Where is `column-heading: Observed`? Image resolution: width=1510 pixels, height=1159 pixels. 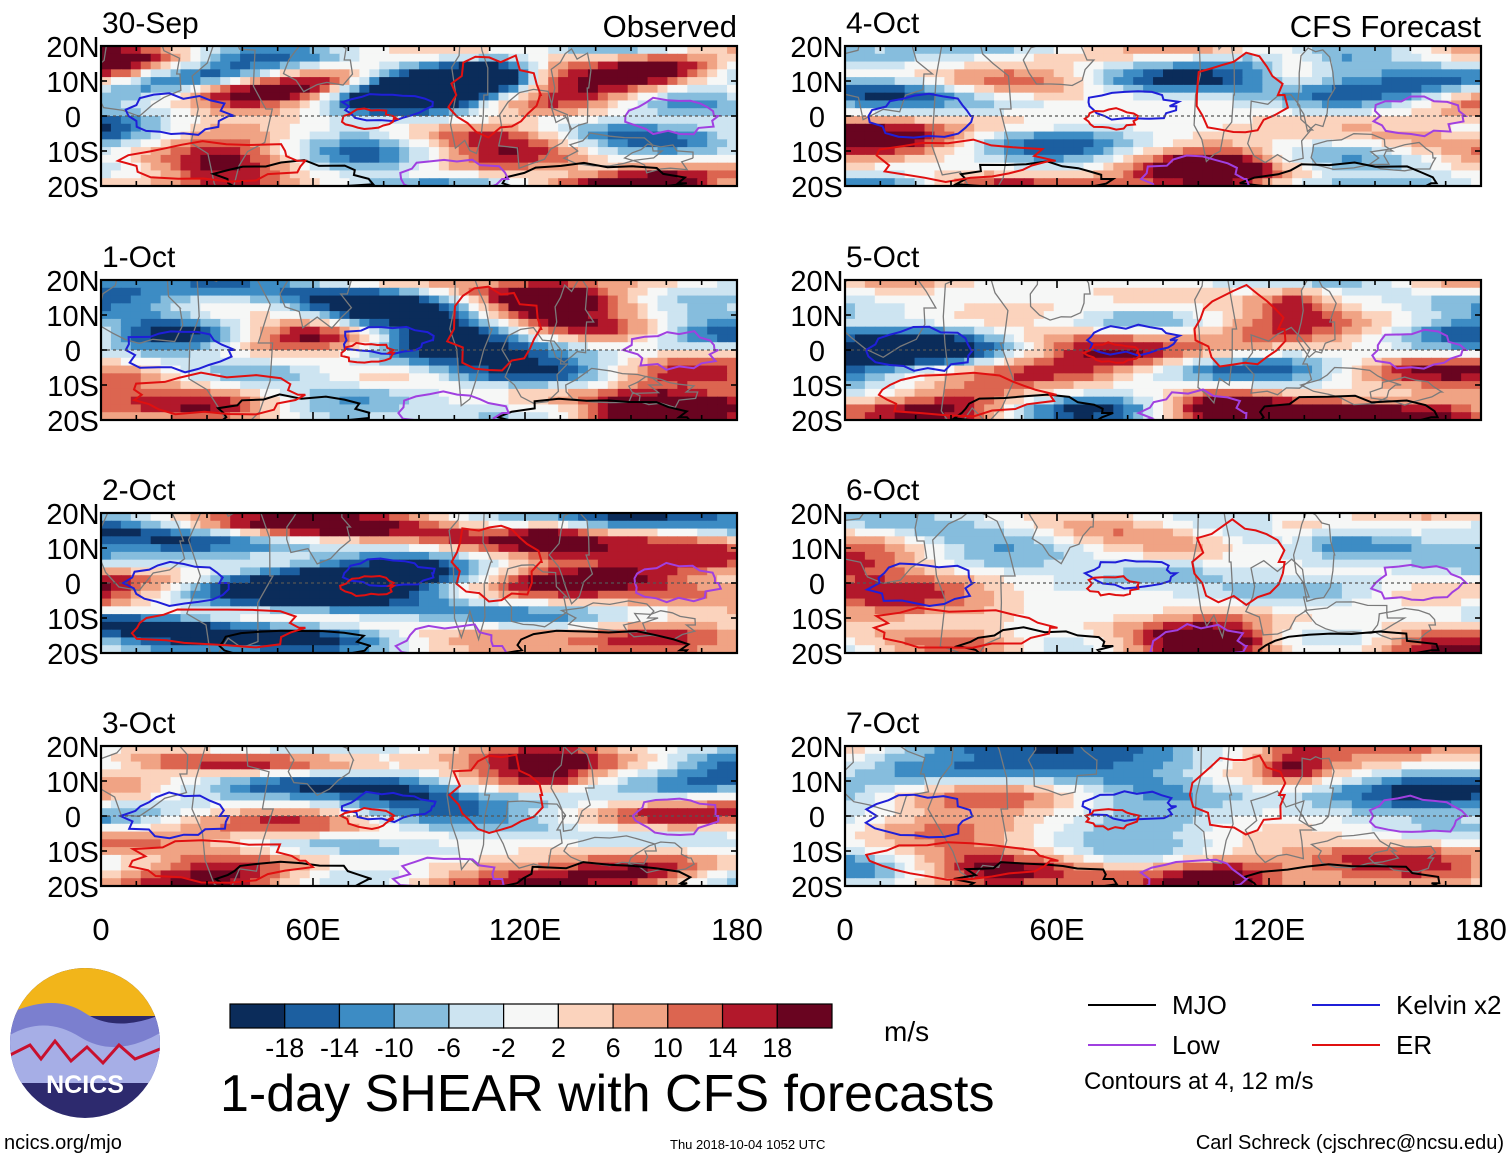 column-heading: Observed is located at coordinates (670, 26).